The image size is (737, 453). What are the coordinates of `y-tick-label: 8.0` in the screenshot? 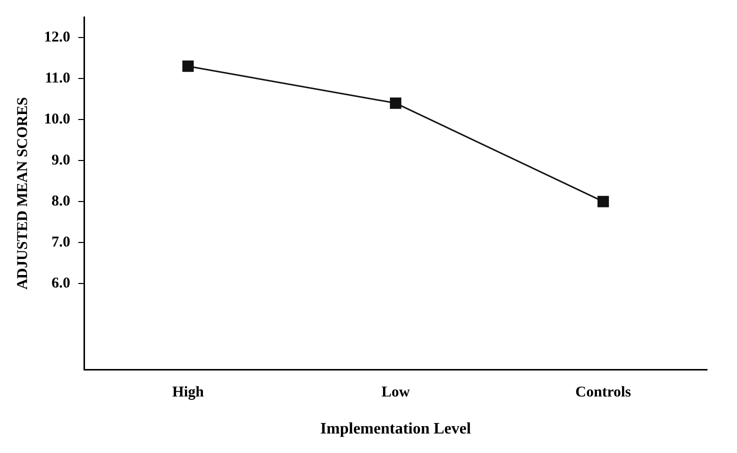 It's located at (61, 201).